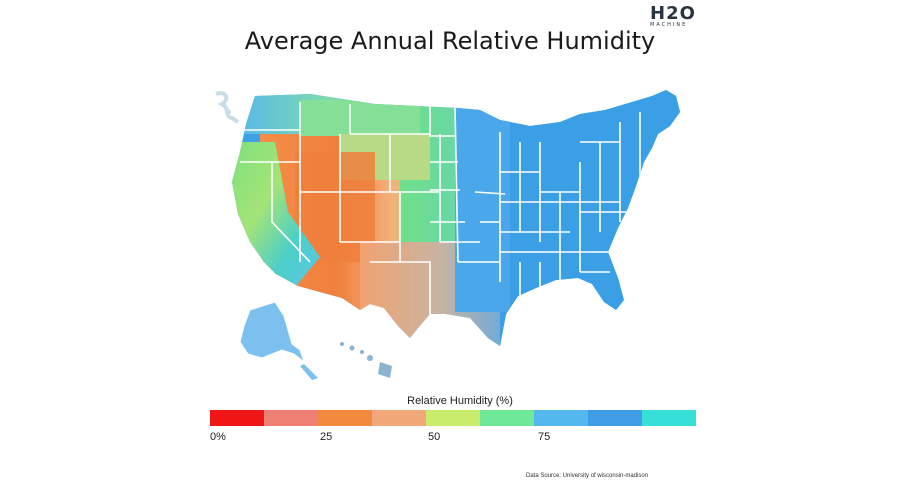 The height and width of the screenshot is (500, 900). What do you see at coordinates (669, 25) in the screenshot?
I see `logo-subtext: MACHINE` at bounding box center [669, 25].